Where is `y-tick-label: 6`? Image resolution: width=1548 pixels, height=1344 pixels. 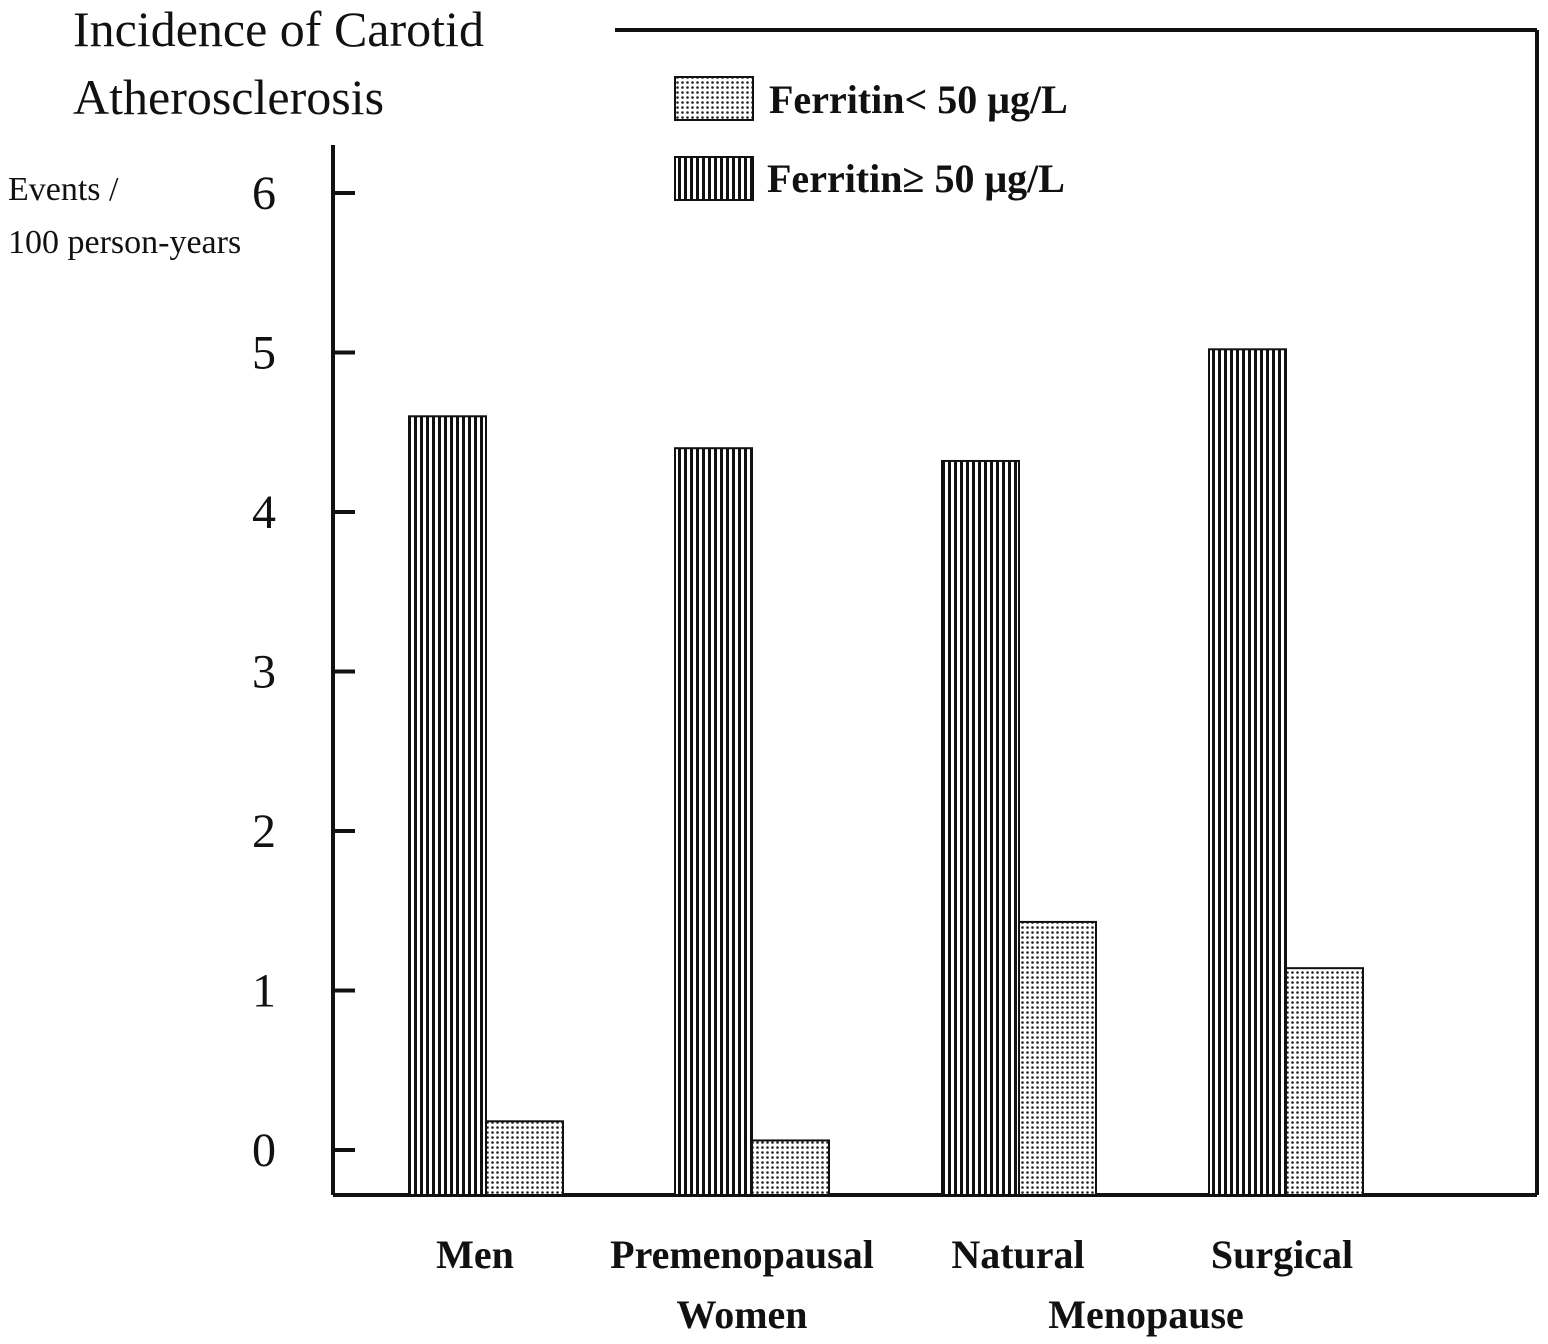
y-tick-label: 6 is located at coordinates (264, 193).